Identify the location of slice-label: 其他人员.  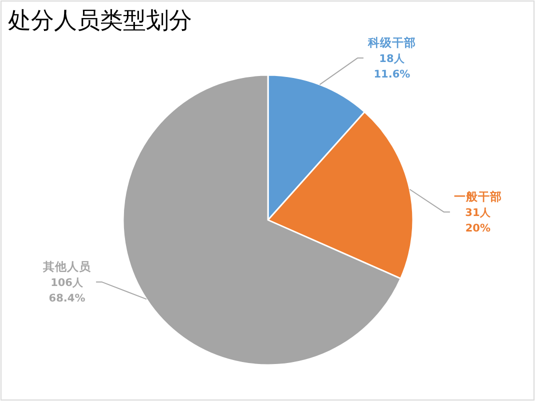
(67, 267).